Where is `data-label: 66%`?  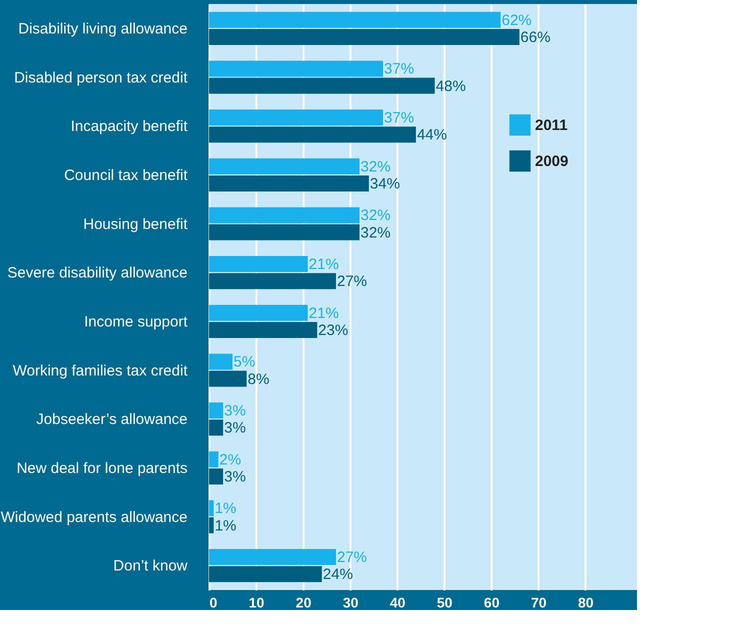 data-label: 66% is located at coordinates (535, 37).